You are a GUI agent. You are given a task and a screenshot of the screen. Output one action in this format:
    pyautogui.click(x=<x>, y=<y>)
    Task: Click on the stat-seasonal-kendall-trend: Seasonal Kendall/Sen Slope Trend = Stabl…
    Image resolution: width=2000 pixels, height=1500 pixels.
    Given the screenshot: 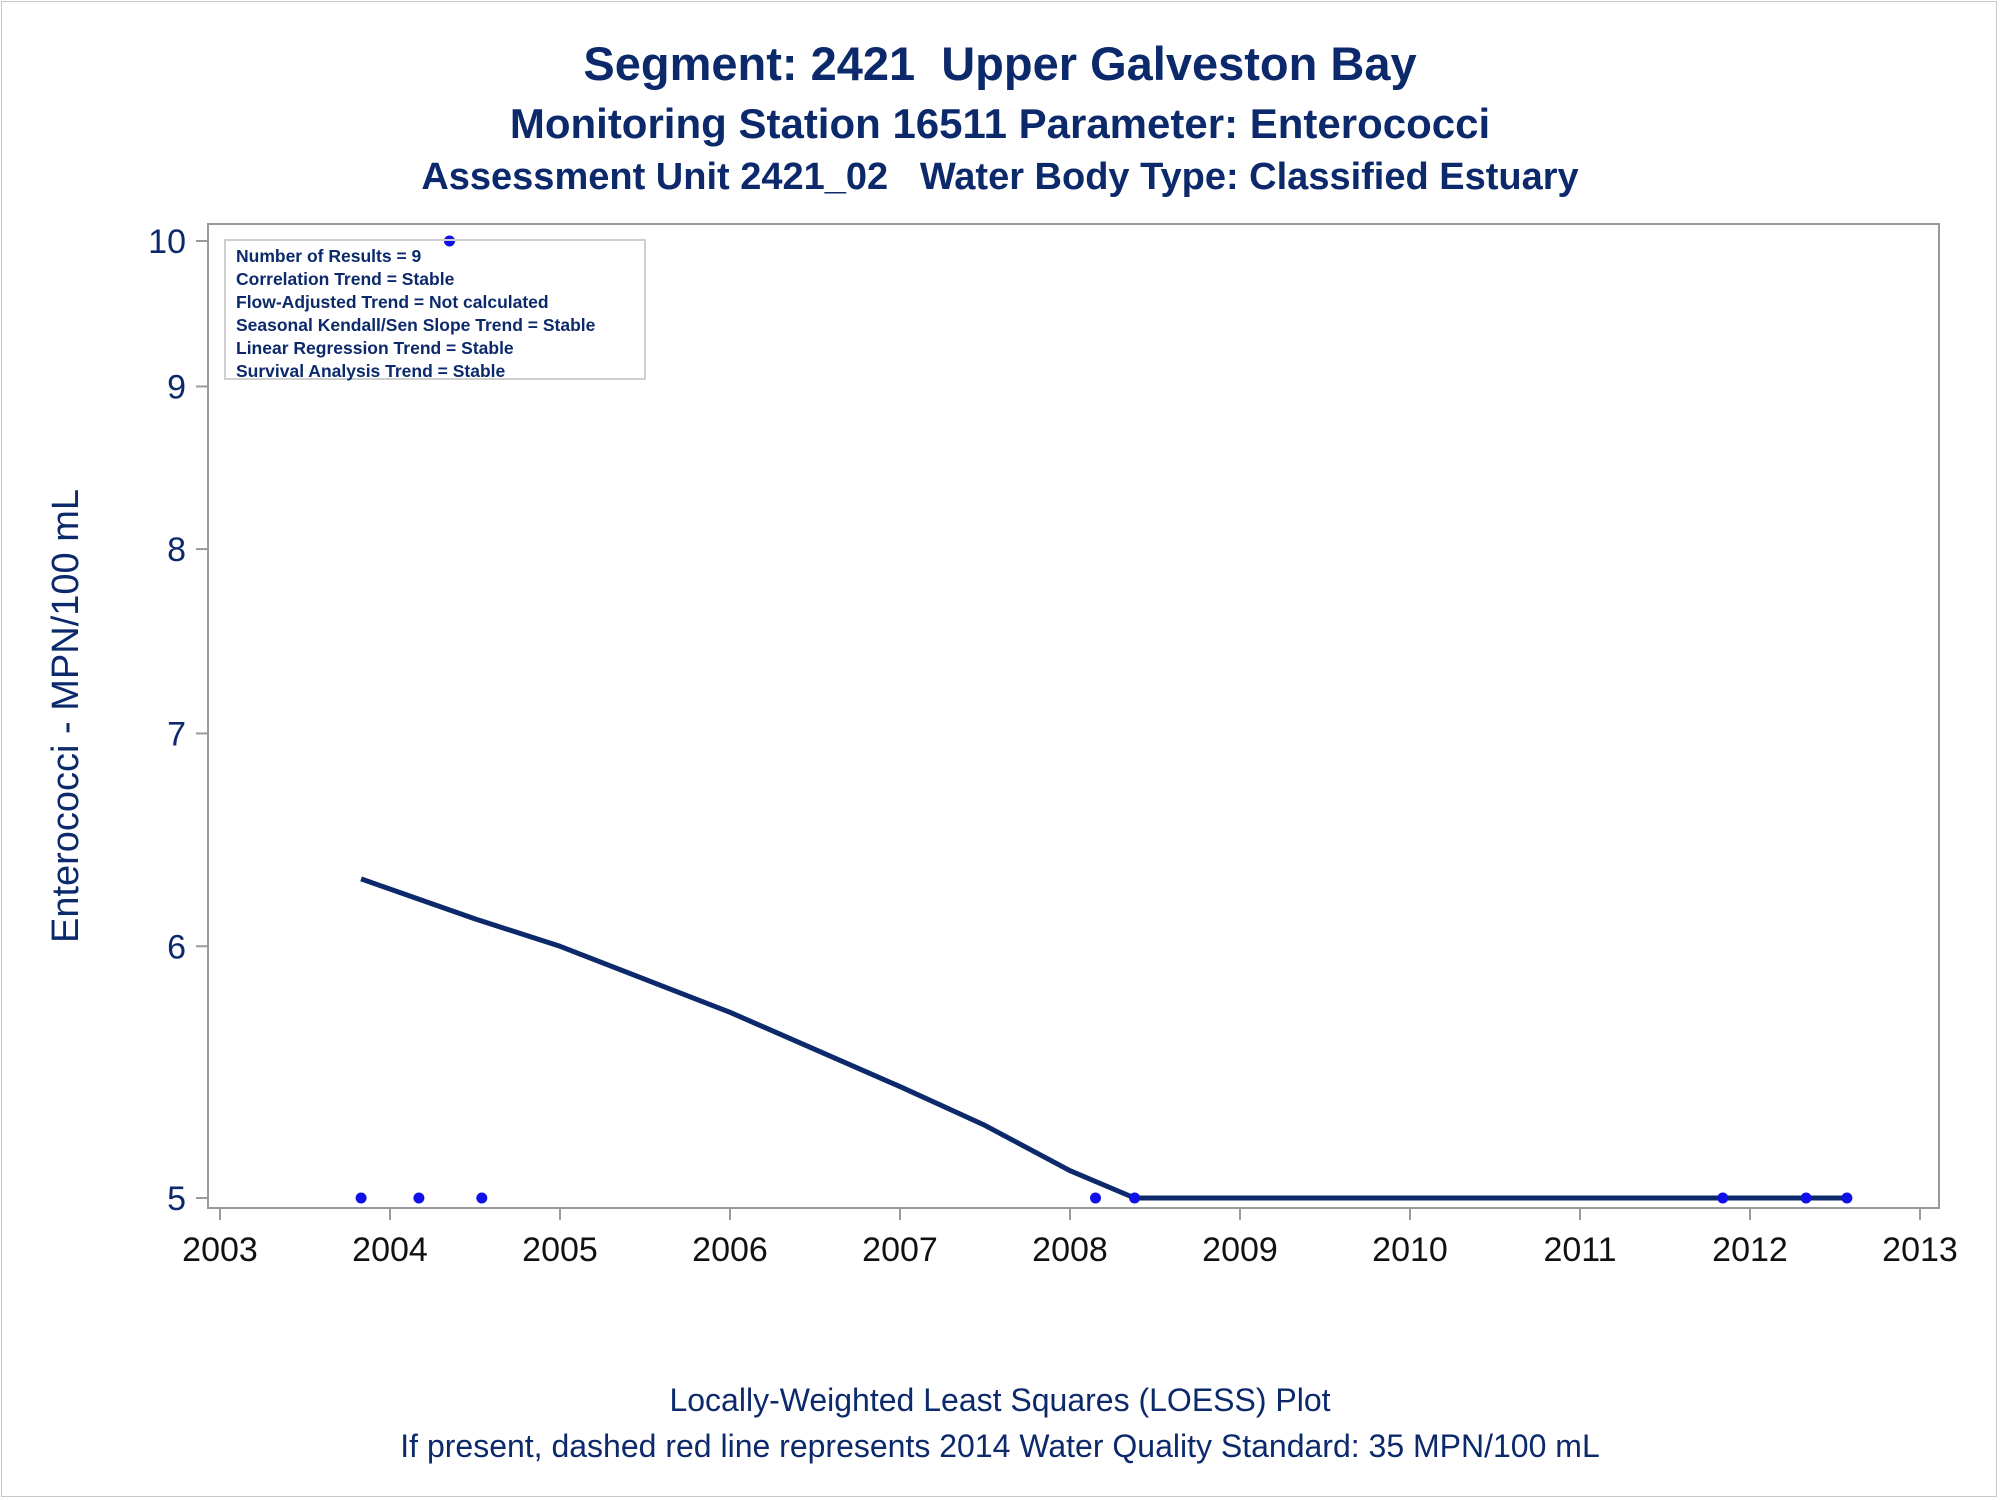 What is the action you would take?
    pyautogui.click(x=416, y=325)
    